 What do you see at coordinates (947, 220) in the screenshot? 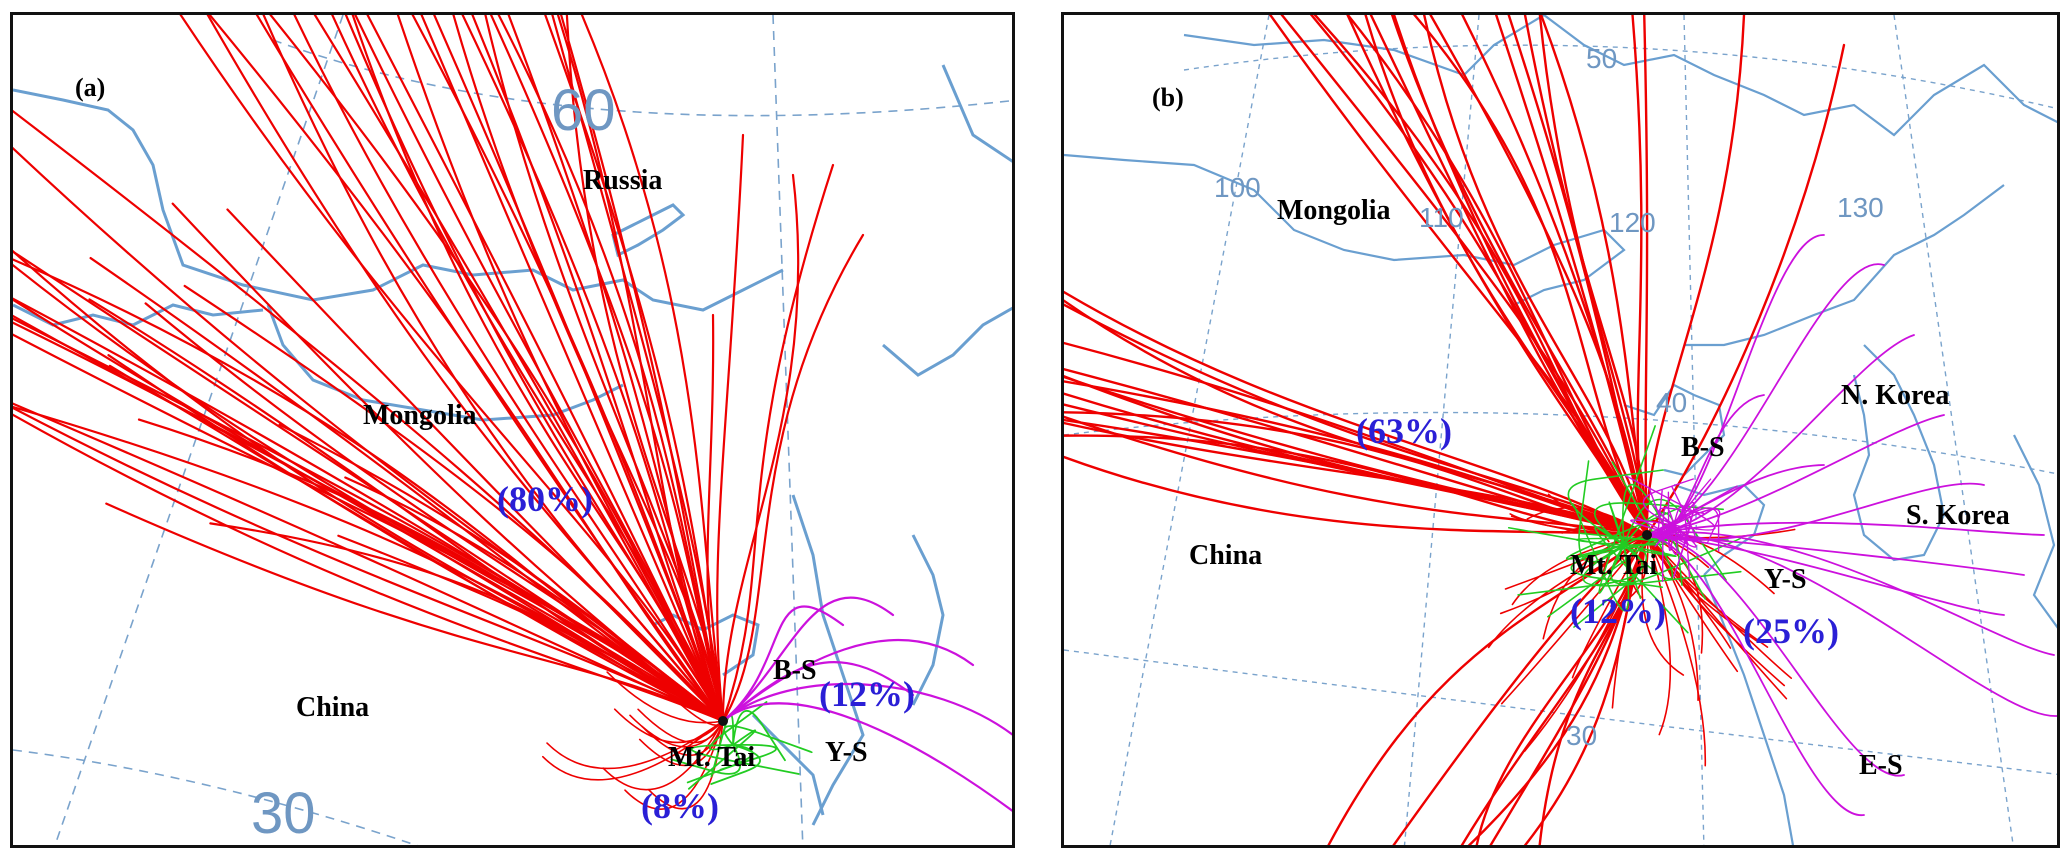
I see `coast-northeast` at bounding box center [947, 220].